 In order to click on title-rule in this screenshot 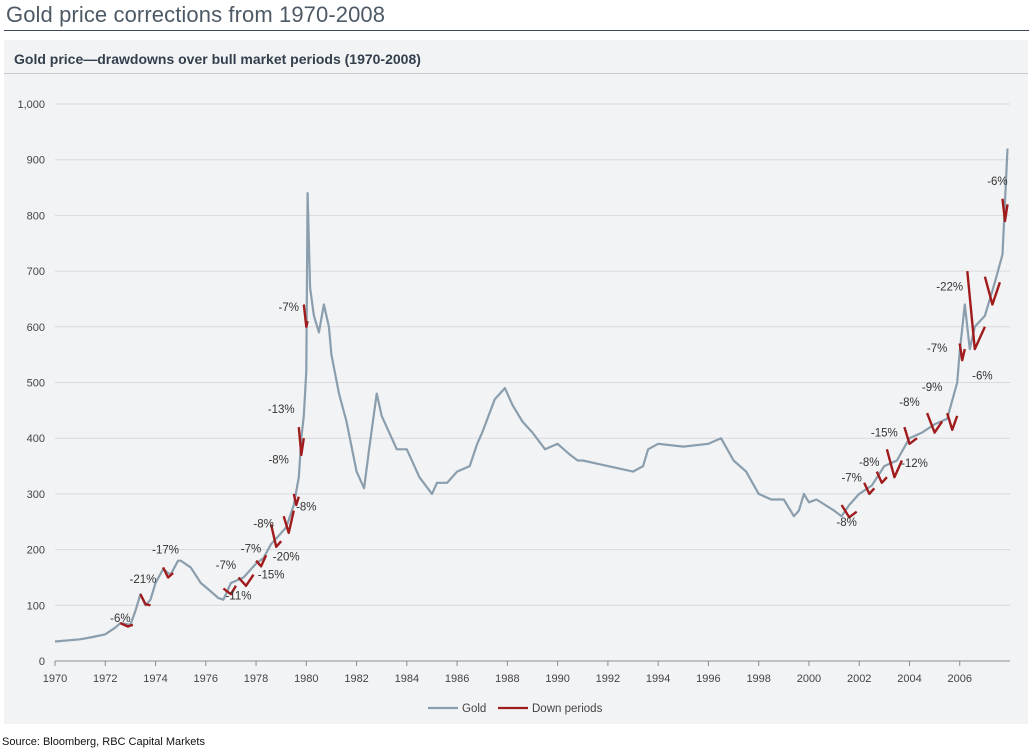, I will do `click(516, 30)`.